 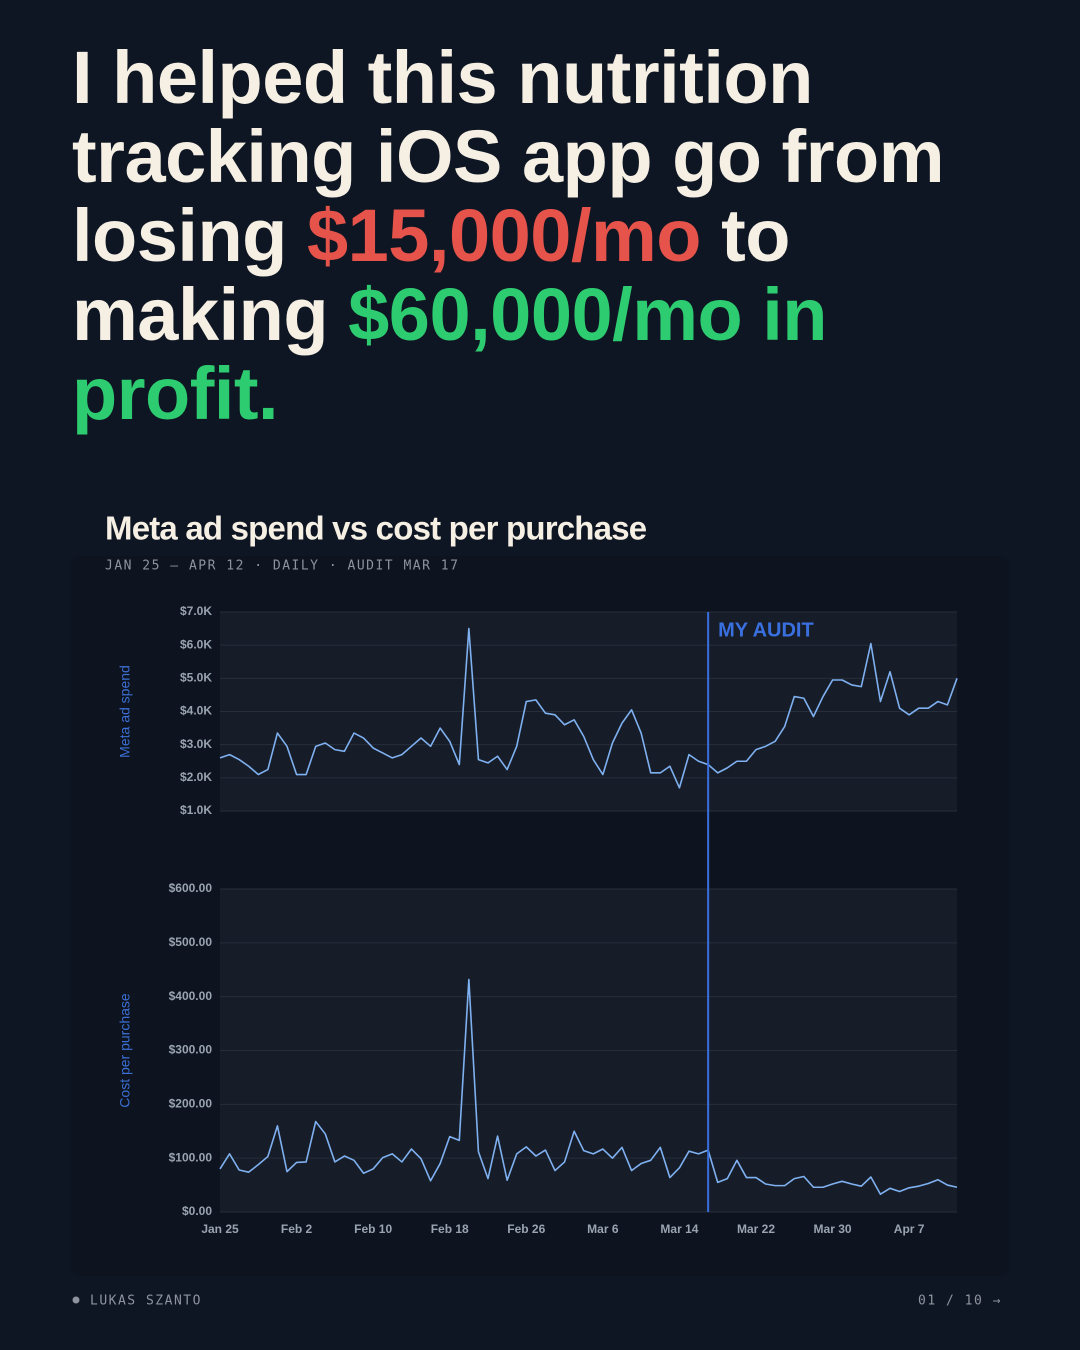 What do you see at coordinates (76, 1300) in the screenshot?
I see `footer-dot` at bounding box center [76, 1300].